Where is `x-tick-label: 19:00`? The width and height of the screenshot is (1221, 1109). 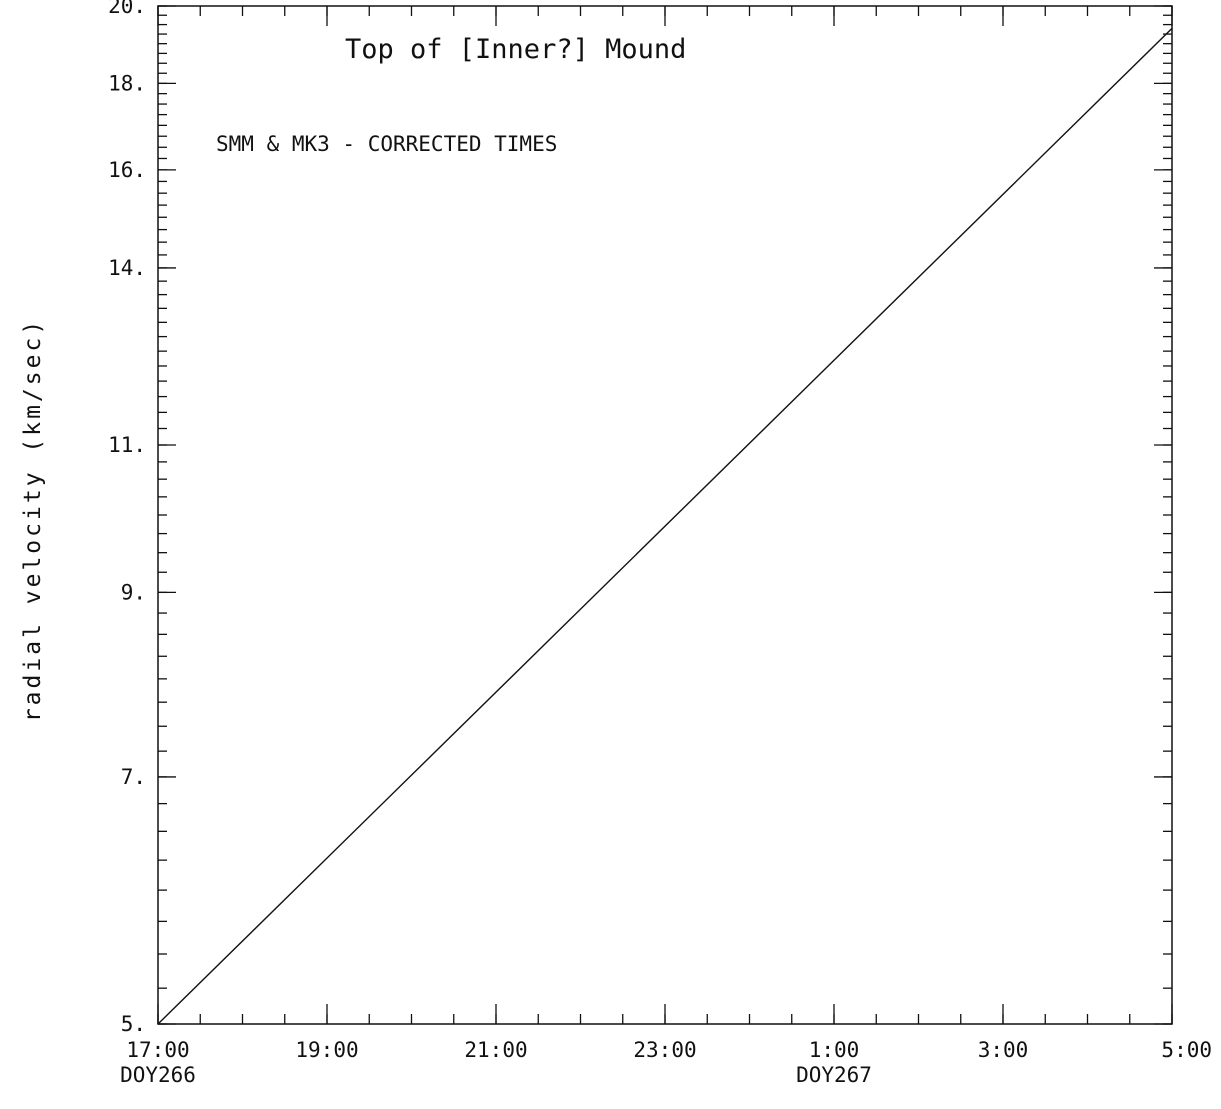
x-tick-label: 19:00 is located at coordinates (326, 1050).